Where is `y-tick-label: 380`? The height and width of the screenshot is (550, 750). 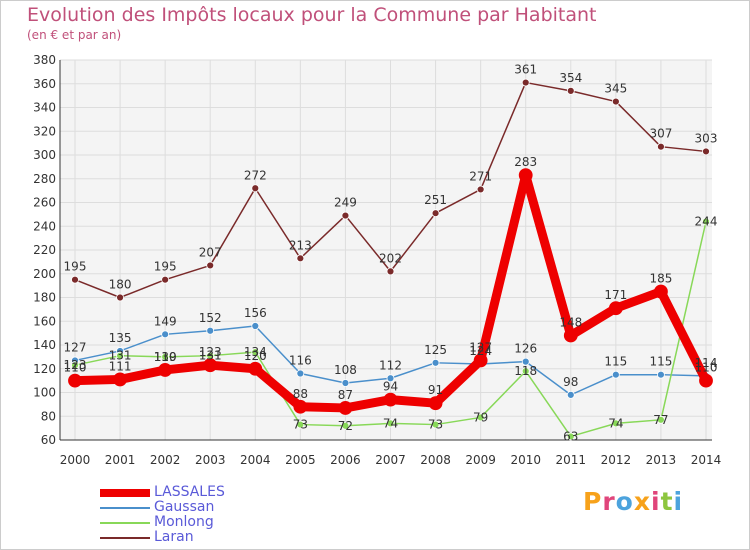 y-tick-label: 380 is located at coordinates (44, 60).